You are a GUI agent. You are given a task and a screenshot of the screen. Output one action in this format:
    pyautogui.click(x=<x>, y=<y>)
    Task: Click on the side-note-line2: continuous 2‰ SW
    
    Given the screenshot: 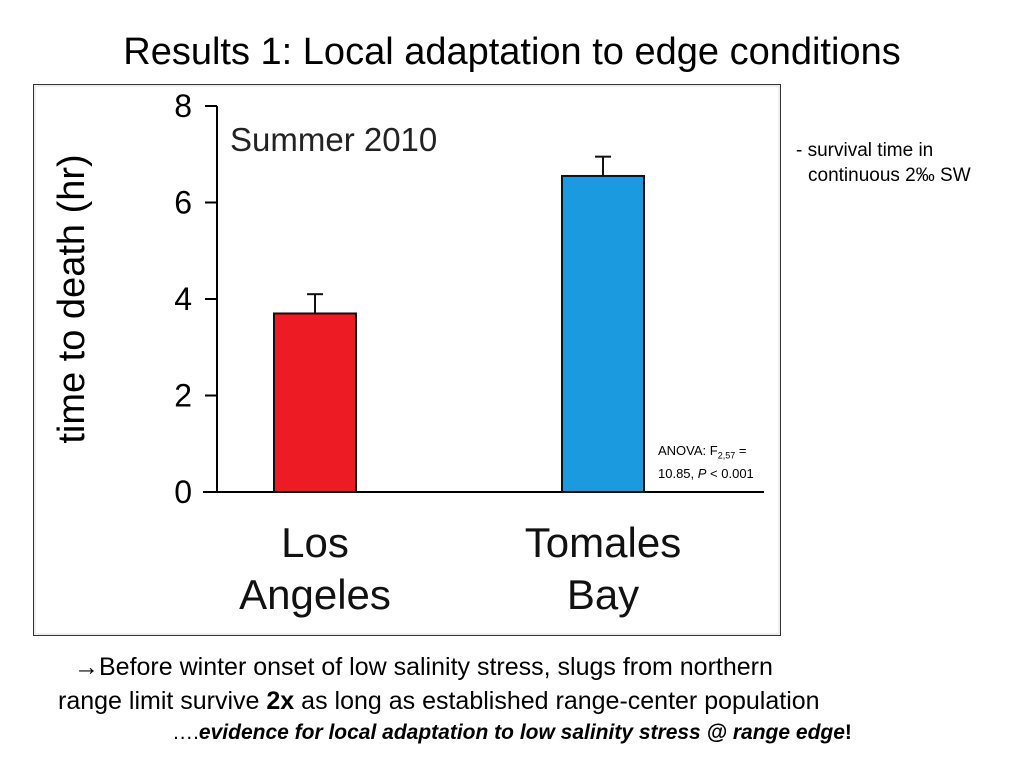 What is the action you would take?
    pyautogui.click(x=889, y=175)
    